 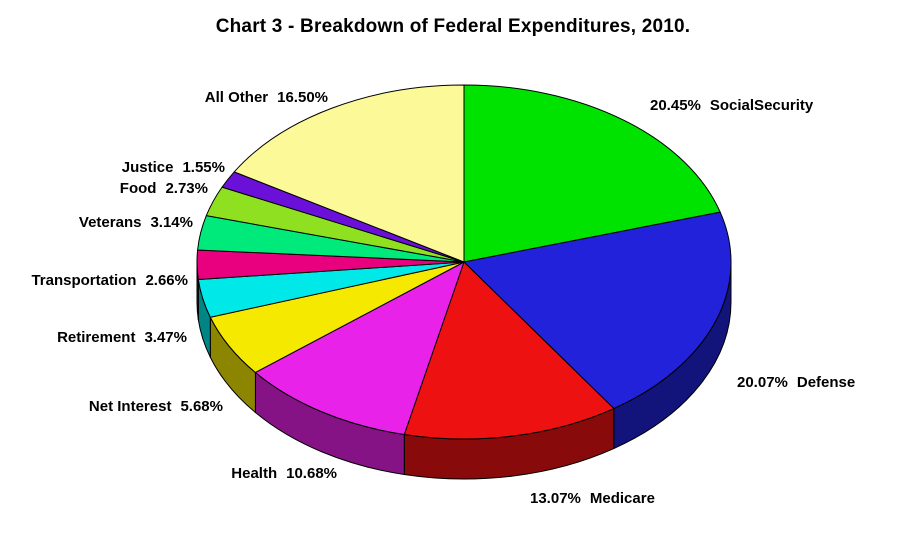 I want to click on pie-label-justice: Justice 1.55%, so click(x=173, y=167).